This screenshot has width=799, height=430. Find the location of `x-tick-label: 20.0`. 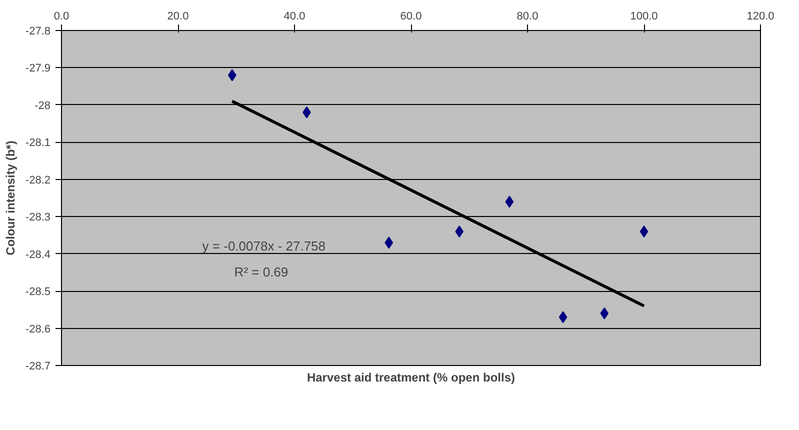

x-tick-label: 20.0 is located at coordinates (178, 16).